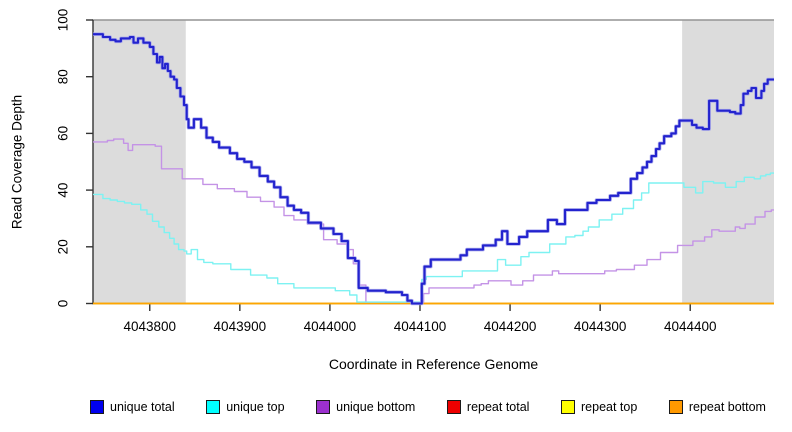  I want to click on unique-total-swatch-icon, so click(97, 407).